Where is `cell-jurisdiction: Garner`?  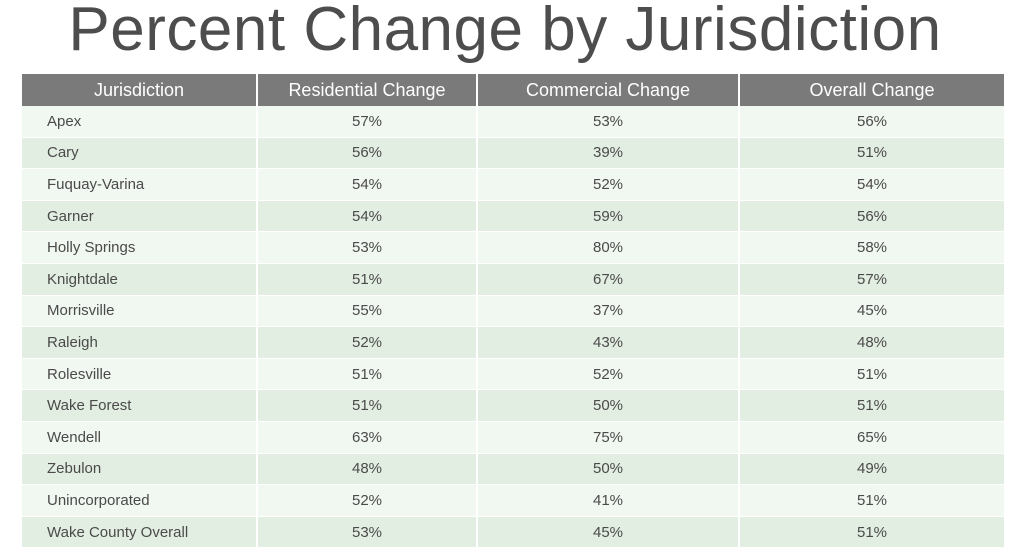
cell-jurisdiction: Garner is located at coordinates (139, 216).